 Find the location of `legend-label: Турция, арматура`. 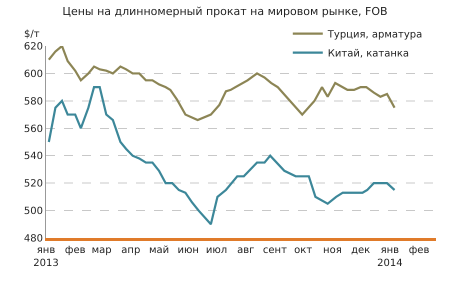

legend-label: Турция, арматура is located at coordinates (374, 35).